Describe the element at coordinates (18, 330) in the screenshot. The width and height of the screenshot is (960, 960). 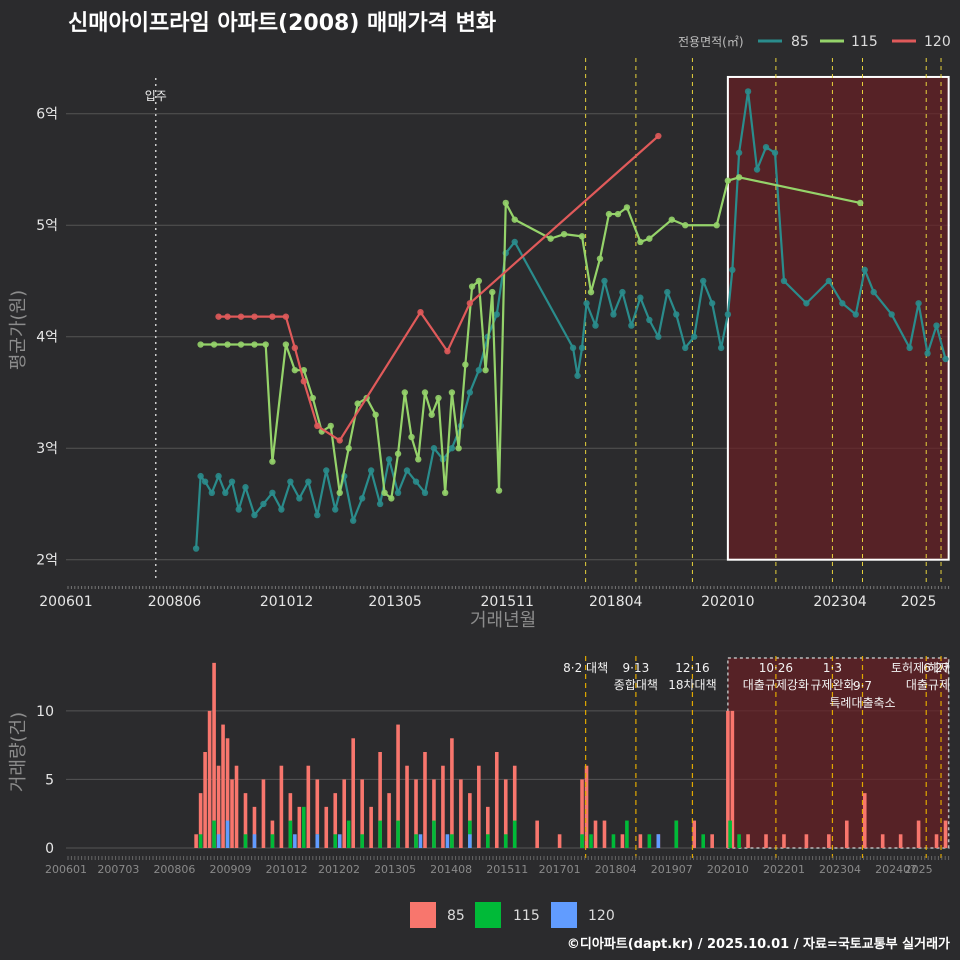
I see `price-y-axis-title: 평균가(원)` at that location.